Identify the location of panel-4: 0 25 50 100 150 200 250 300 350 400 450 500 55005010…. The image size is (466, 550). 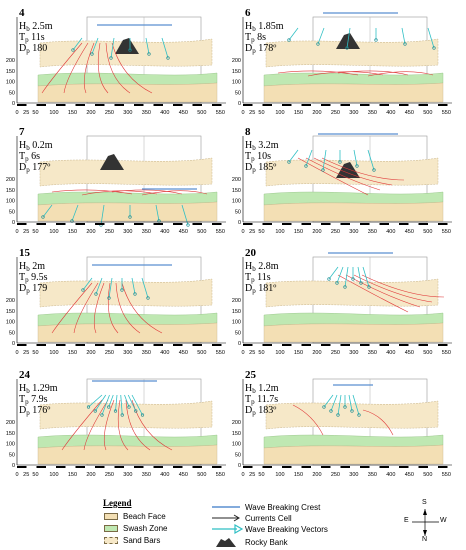
(116, 61).